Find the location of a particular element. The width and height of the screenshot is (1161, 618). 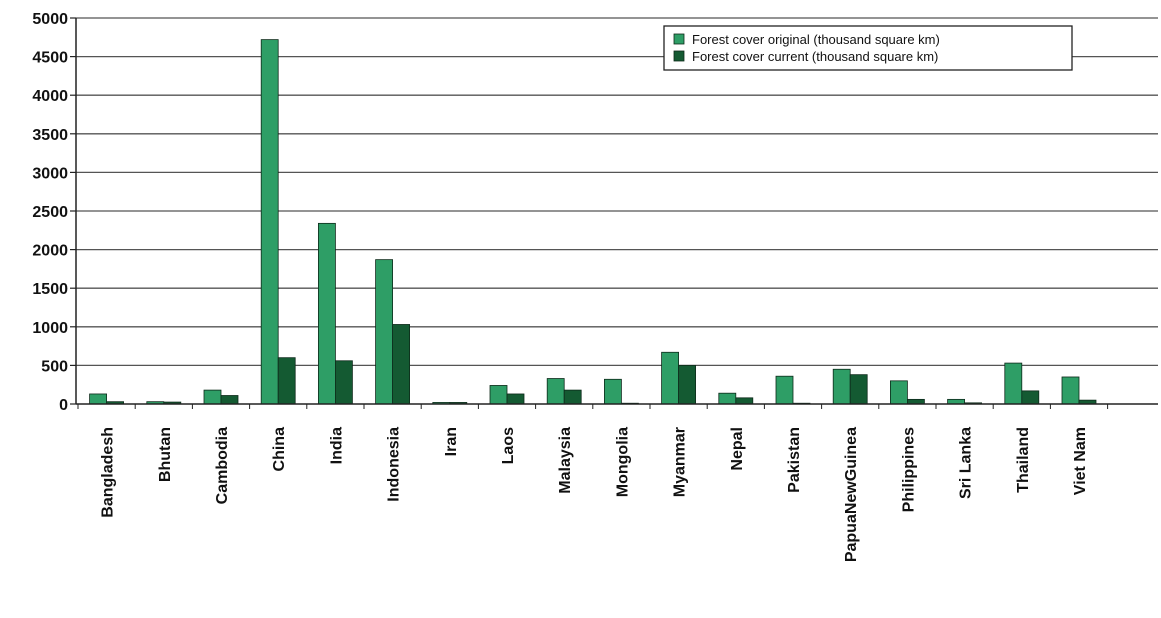

y-tick-label: 0 is located at coordinates (63, 405).